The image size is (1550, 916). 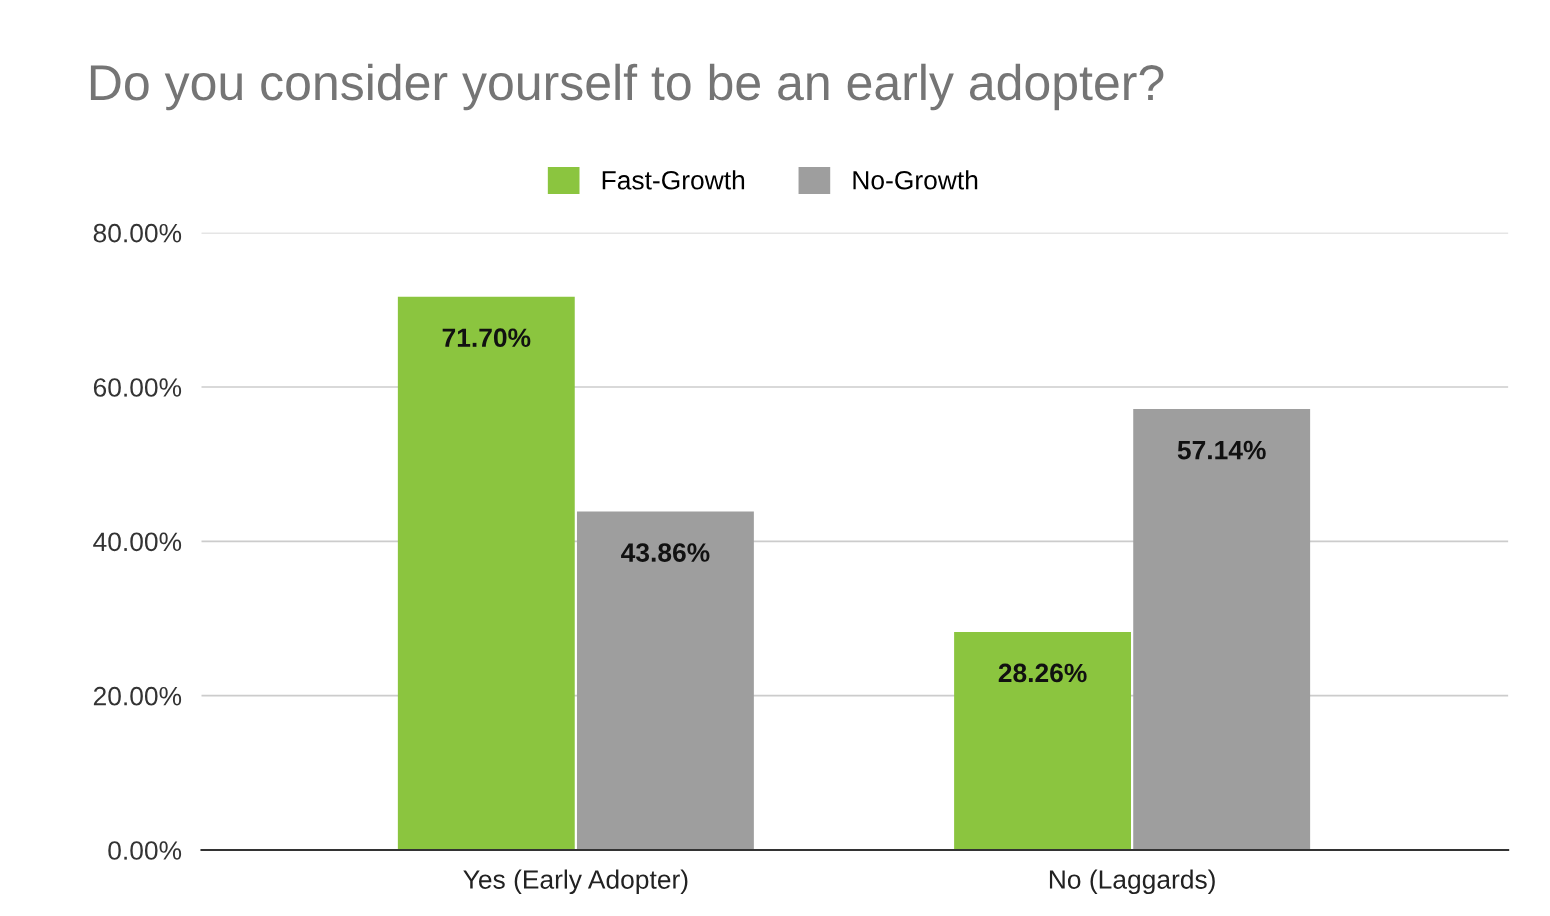 What do you see at coordinates (137, 696) in the screenshot?
I see `y-tick-label: 20.00%` at bounding box center [137, 696].